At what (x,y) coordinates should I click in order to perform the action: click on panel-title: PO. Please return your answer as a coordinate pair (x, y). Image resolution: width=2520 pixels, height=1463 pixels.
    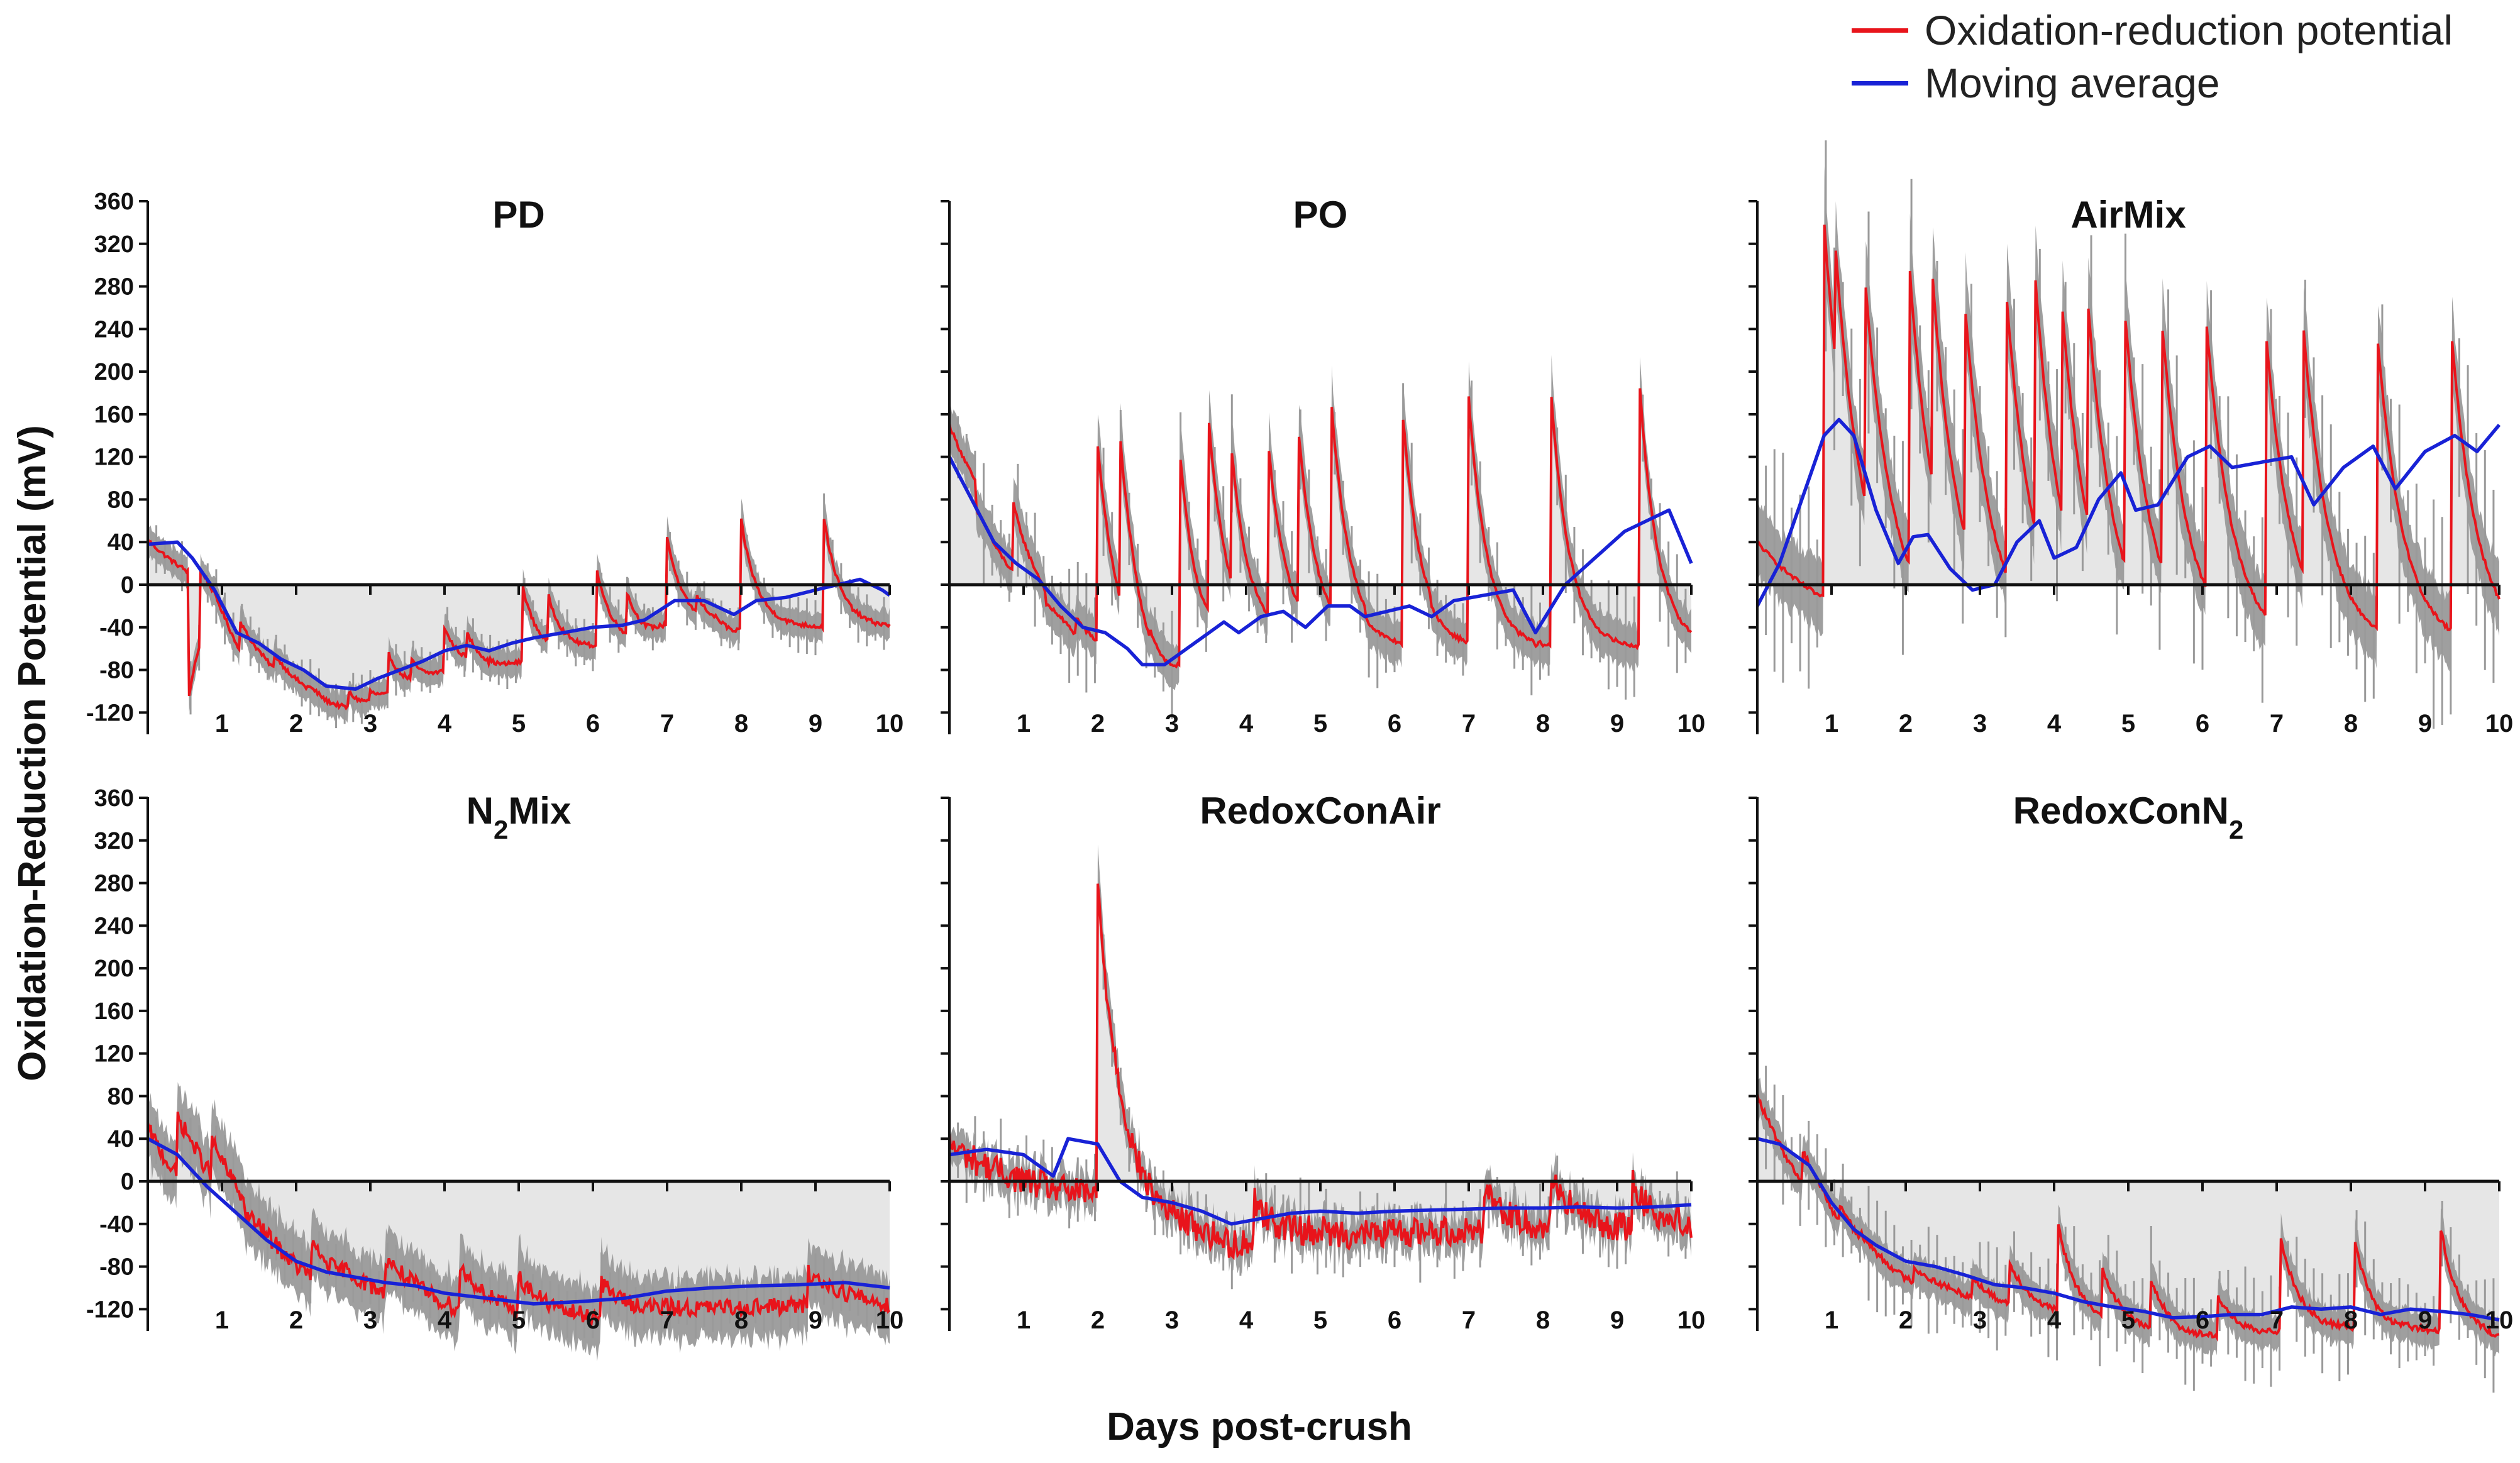
    Looking at the image, I should click on (1320, 215).